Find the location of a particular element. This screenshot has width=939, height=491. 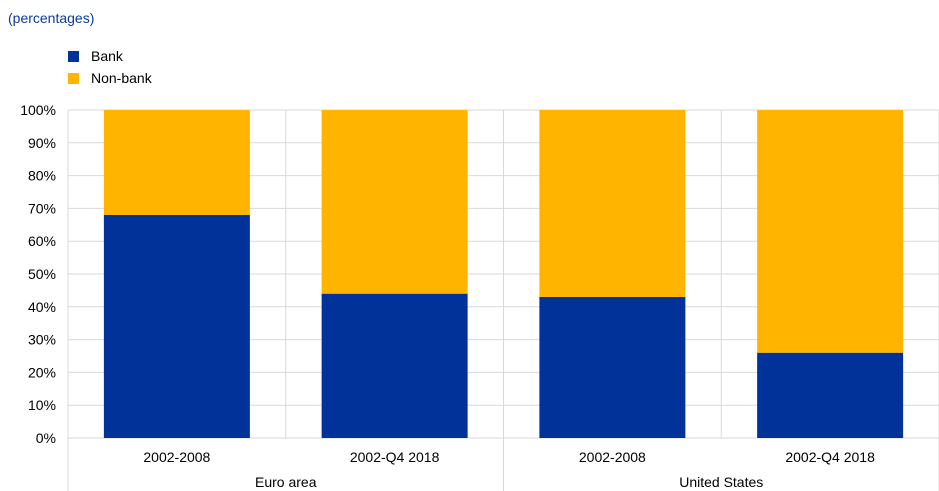

y-tick-label: 10% is located at coordinates (42, 405).